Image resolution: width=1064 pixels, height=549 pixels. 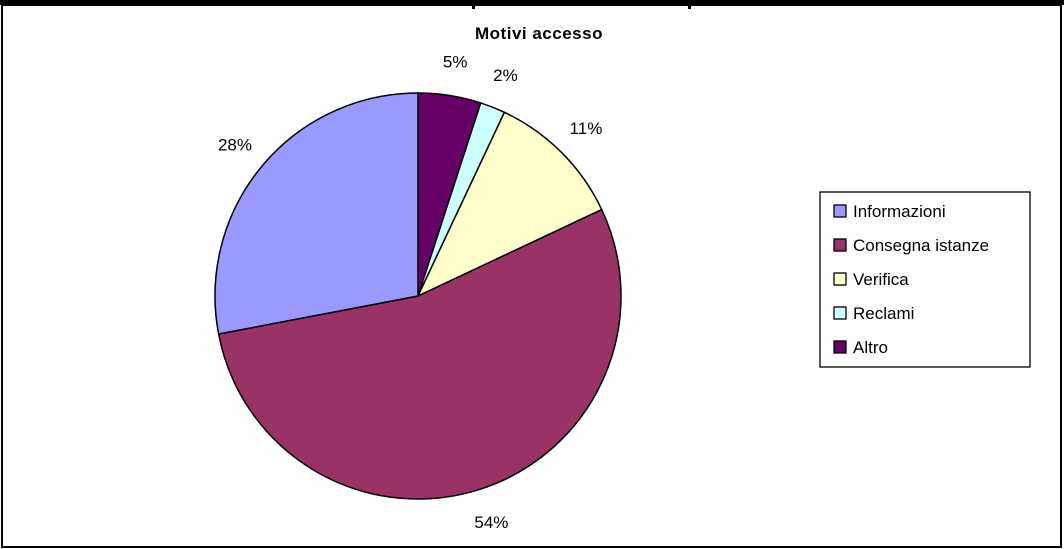 What do you see at coordinates (586, 128) in the screenshot?
I see `percent-label: 11%` at bounding box center [586, 128].